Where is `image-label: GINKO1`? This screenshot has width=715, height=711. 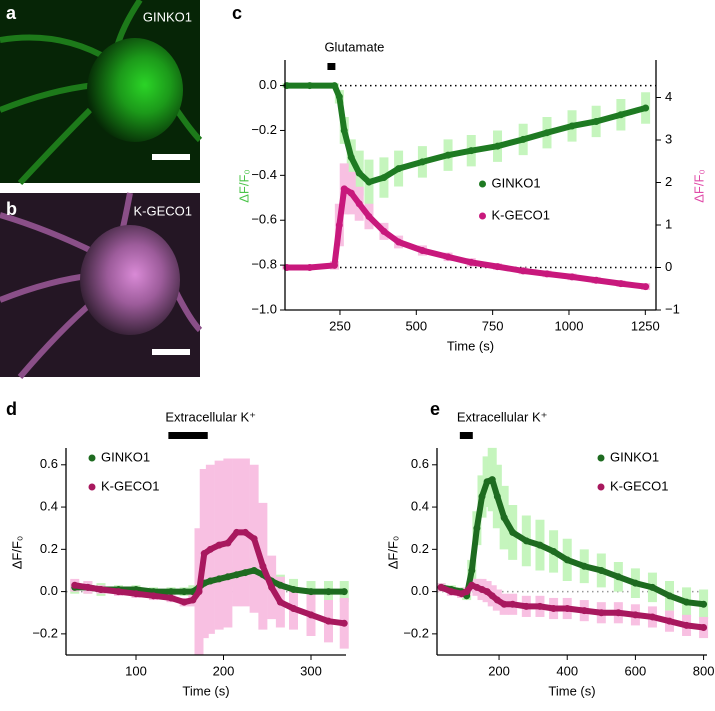
image-label: GINKO1 is located at coordinates (167, 16).